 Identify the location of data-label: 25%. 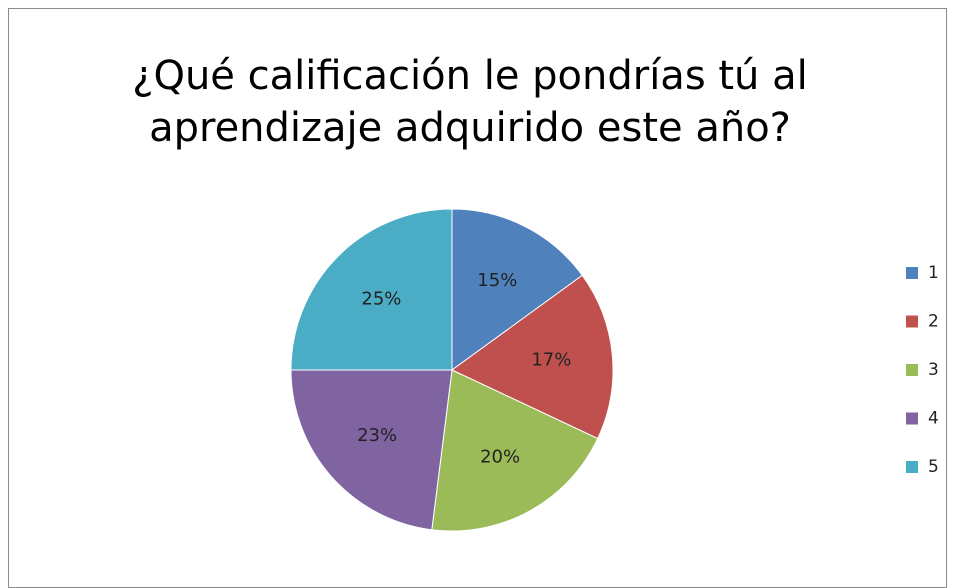
(381, 298).